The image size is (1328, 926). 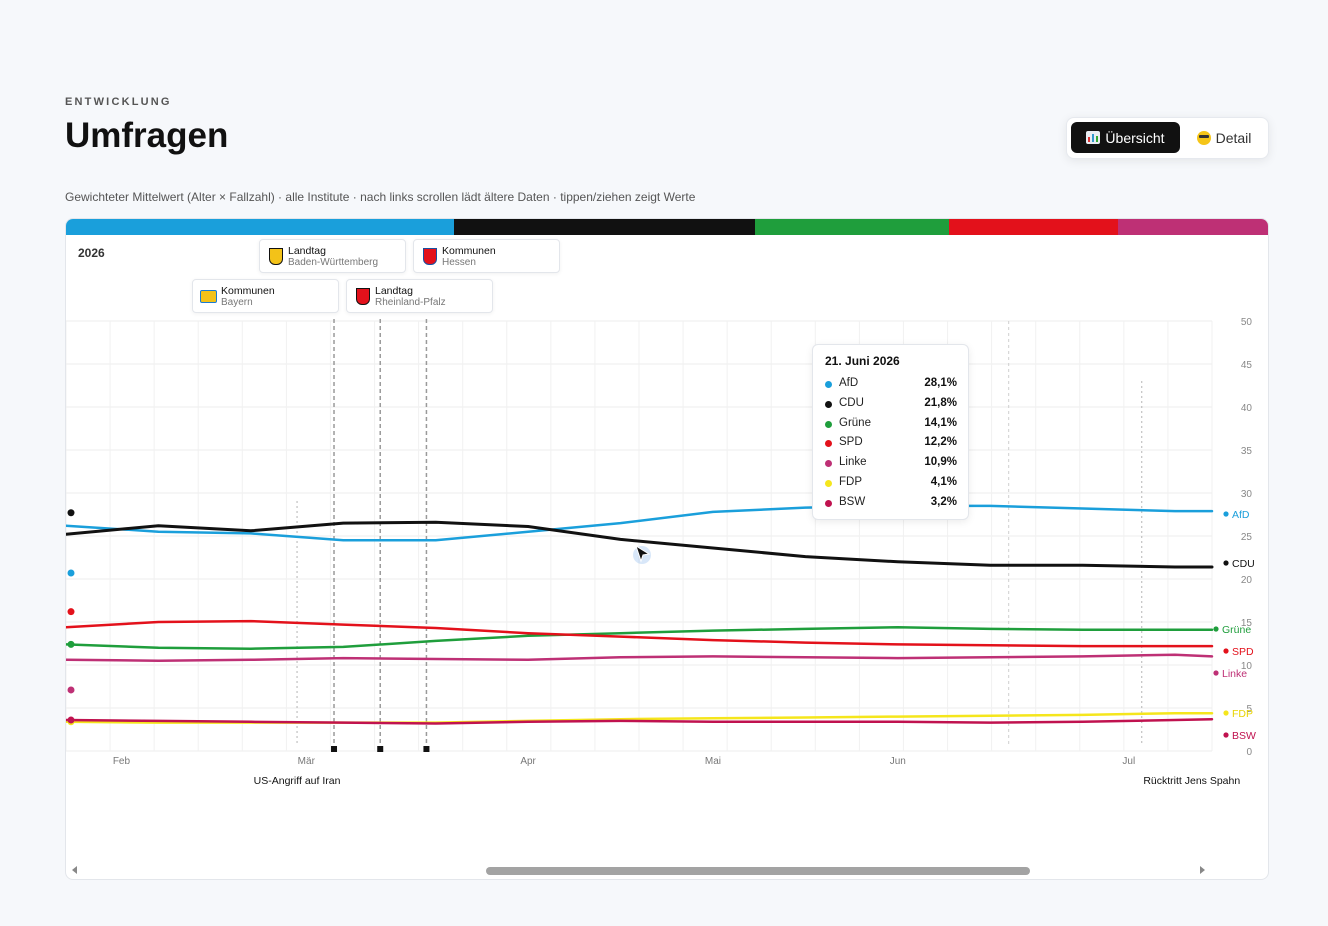 What do you see at coordinates (1226, 735) in the screenshot?
I see `legend-dot-bsw` at bounding box center [1226, 735].